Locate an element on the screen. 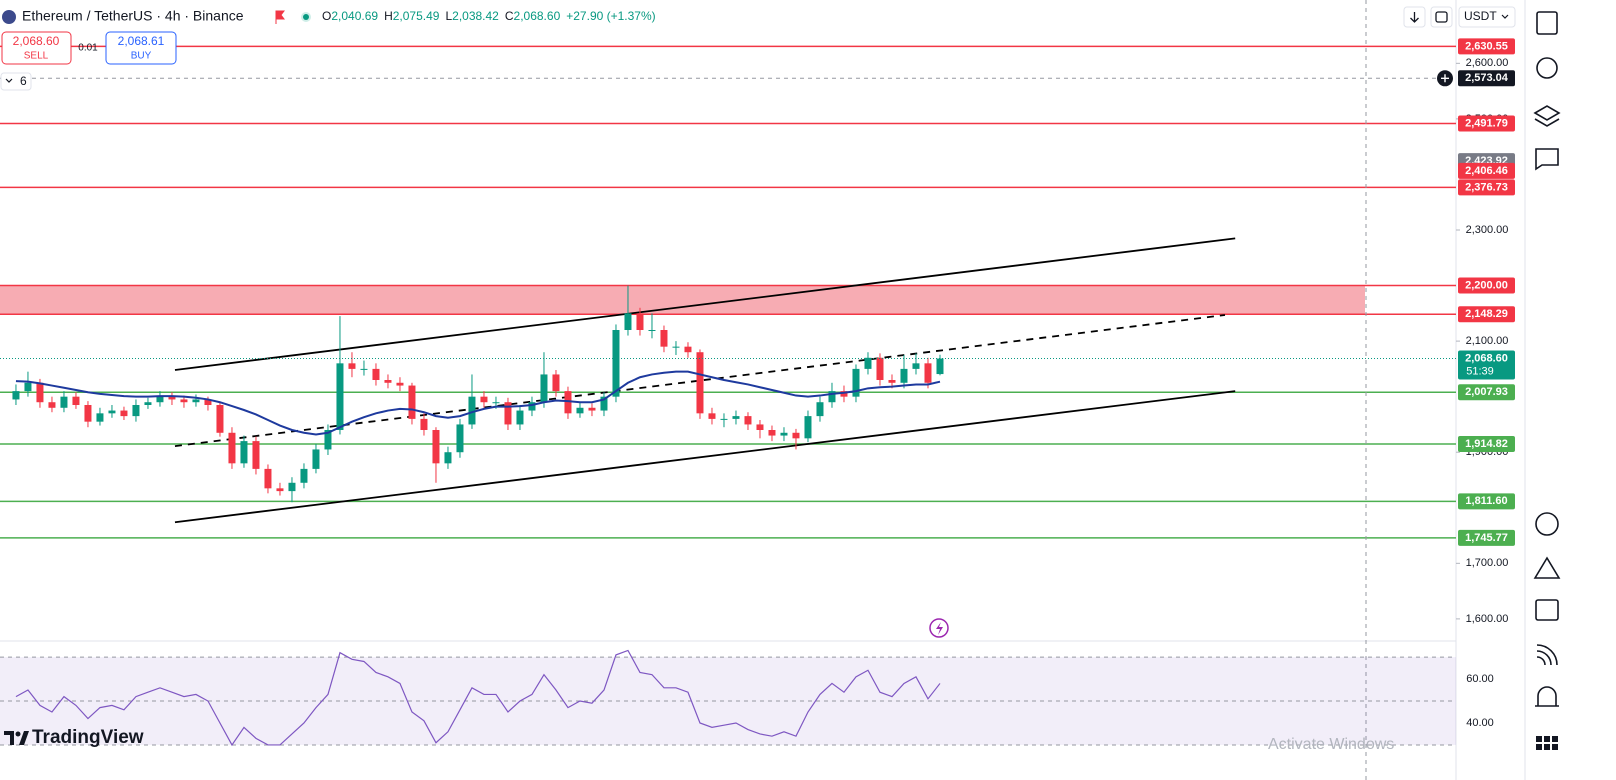 This screenshot has height=780, width=1616. buy-button is located at coordinates (141, 48).